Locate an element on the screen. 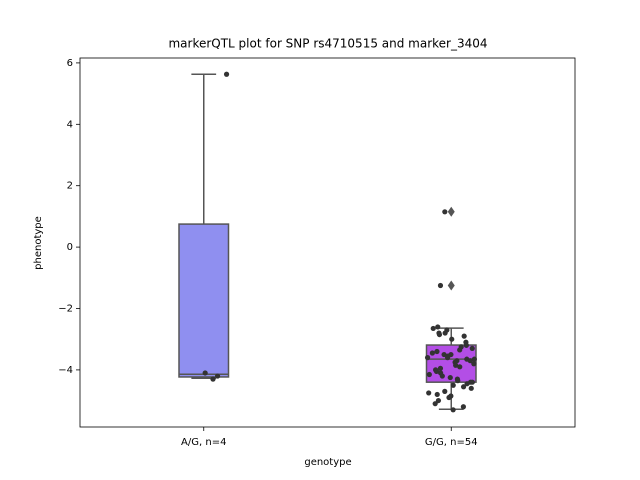 This screenshot has height=480, width=640. y-tick-label: 6 is located at coordinates (70, 63).